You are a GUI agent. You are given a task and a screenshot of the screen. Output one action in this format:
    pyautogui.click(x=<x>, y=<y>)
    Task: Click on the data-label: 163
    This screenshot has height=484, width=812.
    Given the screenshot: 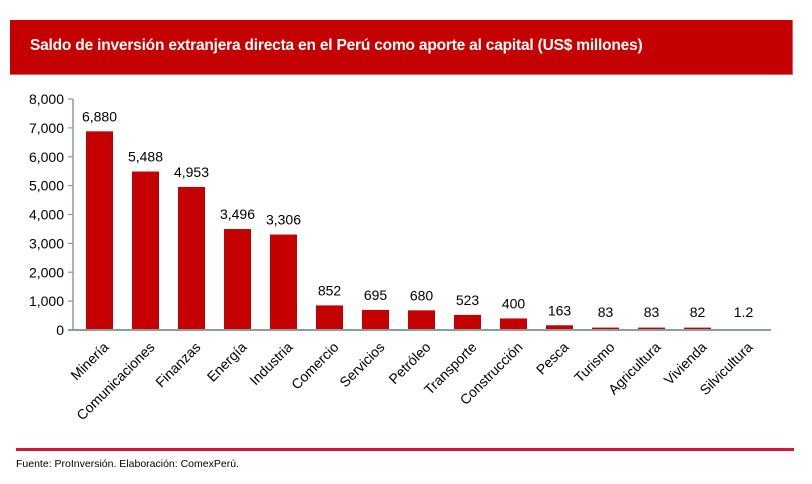 What is the action you would take?
    pyautogui.click(x=560, y=310)
    